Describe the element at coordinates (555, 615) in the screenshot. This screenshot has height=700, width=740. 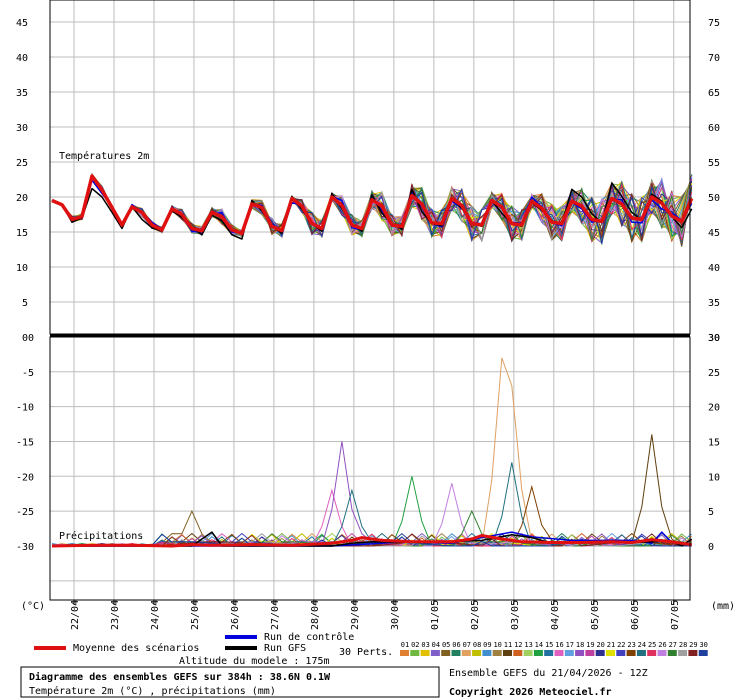
I see `x-tick-label: 04/05` at that location.